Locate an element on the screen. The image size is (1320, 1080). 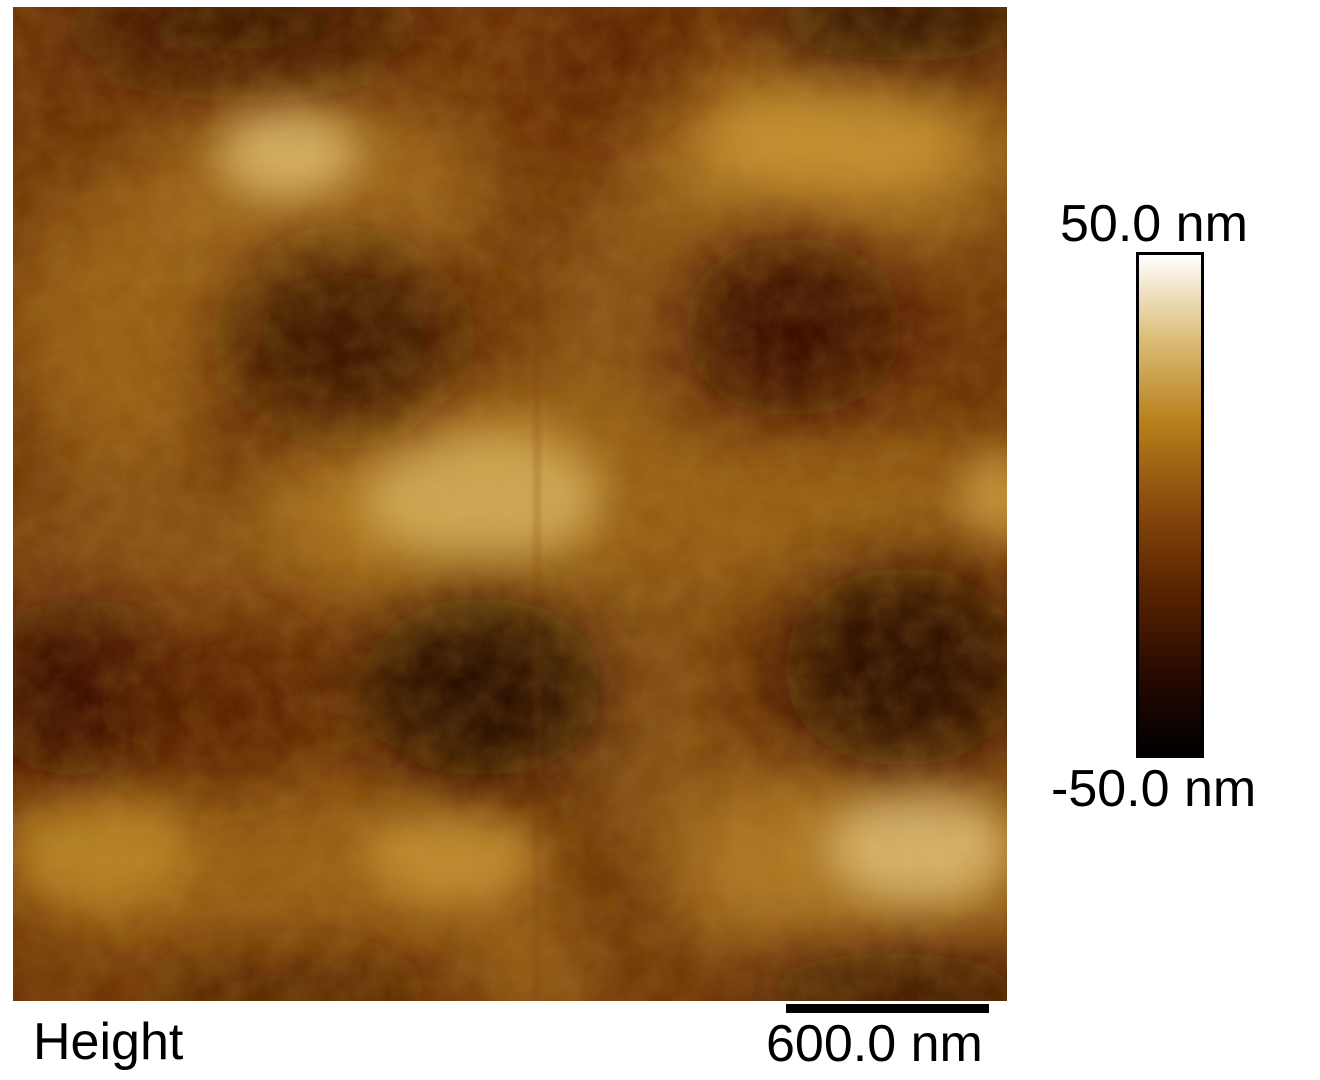
scale-bar is located at coordinates (887, 1008).